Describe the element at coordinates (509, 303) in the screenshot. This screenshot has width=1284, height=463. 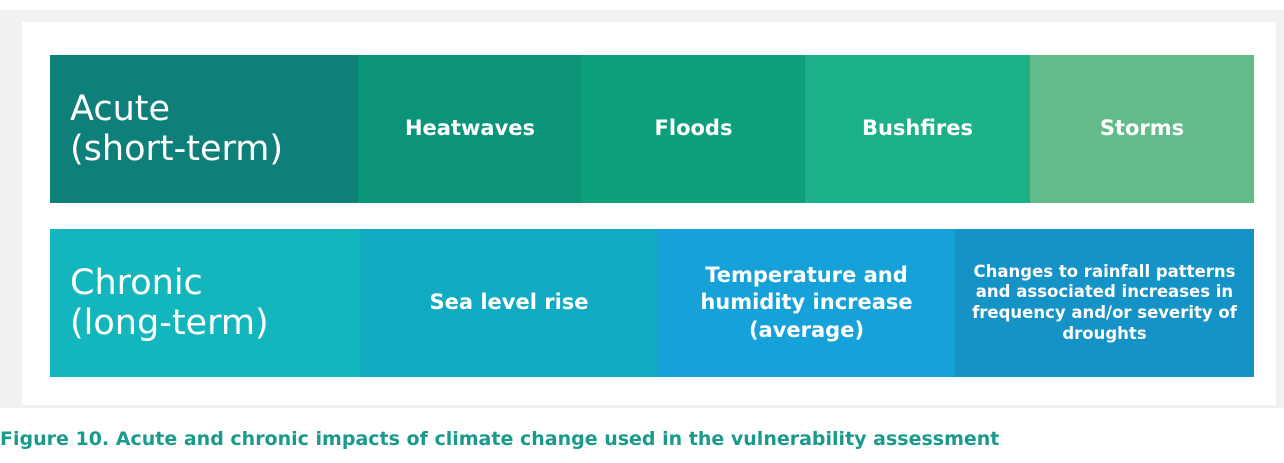
I see `impact-cell: Sea level rise` at that location.